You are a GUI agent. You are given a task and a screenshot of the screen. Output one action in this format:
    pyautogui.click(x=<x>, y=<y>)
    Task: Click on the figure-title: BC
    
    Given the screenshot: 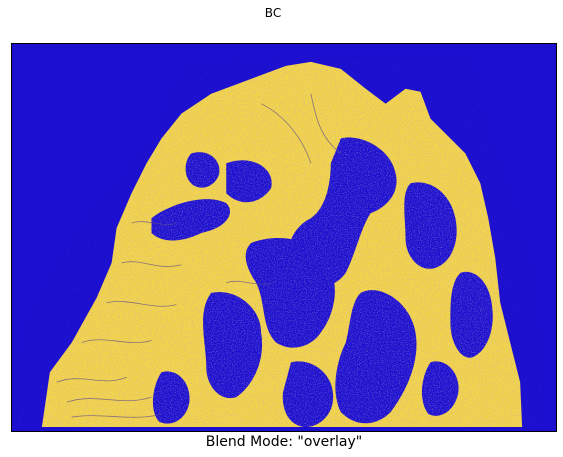 What is the action you would take?
    pyautogui.click(x=273, y=13)
    